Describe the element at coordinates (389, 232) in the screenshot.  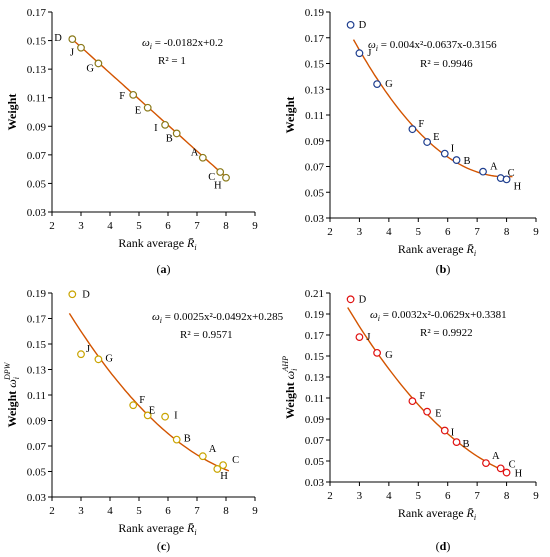
I see `x-tick-label: 4` at that location.